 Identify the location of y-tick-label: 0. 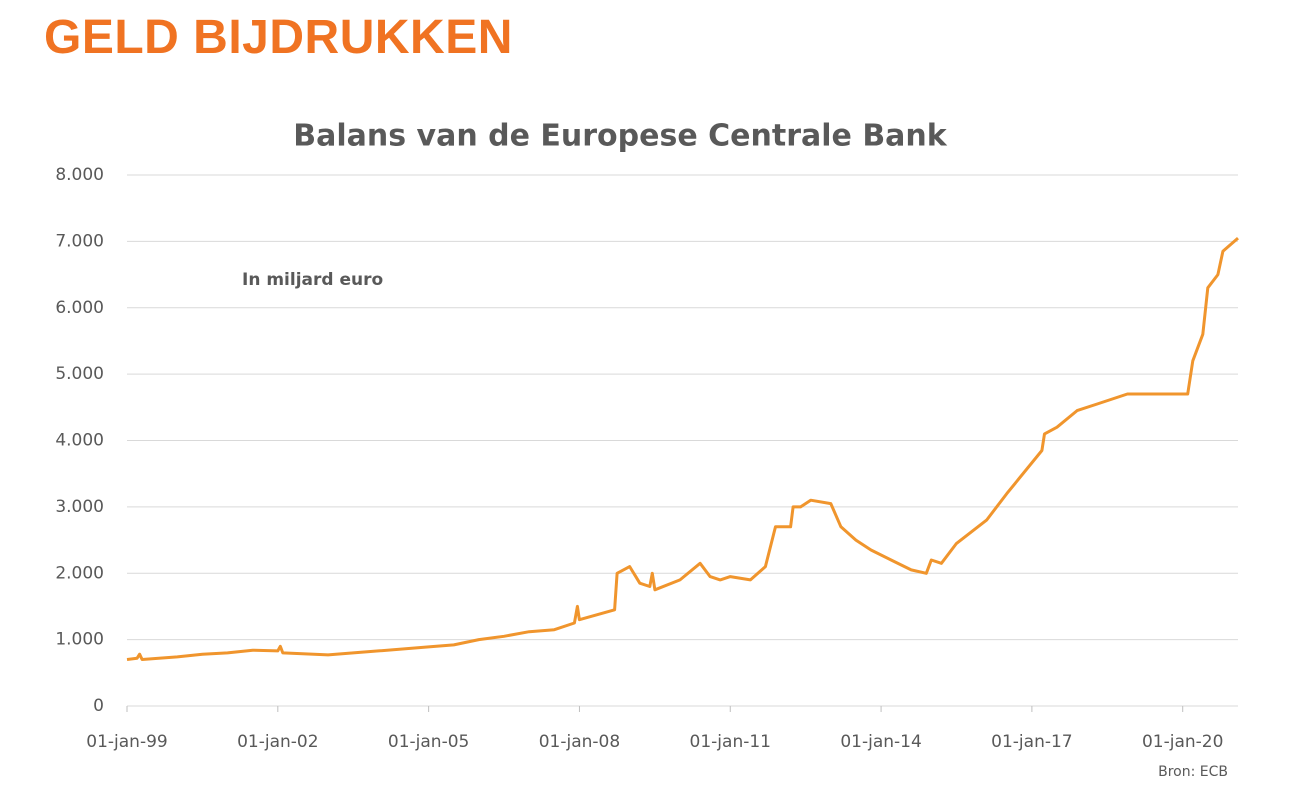
(98, 706).